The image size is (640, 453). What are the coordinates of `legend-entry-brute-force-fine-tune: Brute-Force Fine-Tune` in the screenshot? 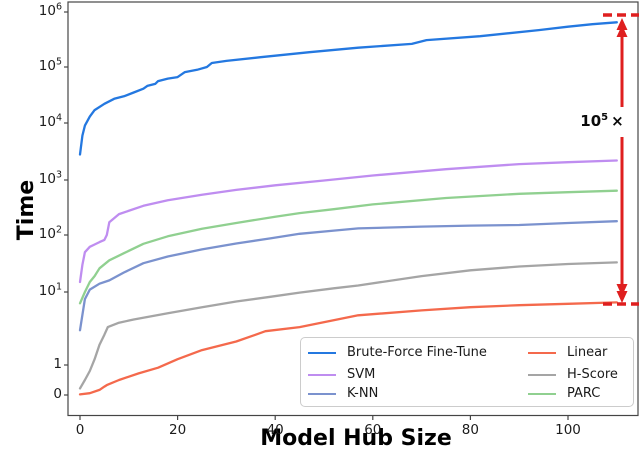 It's located at (397, 353).